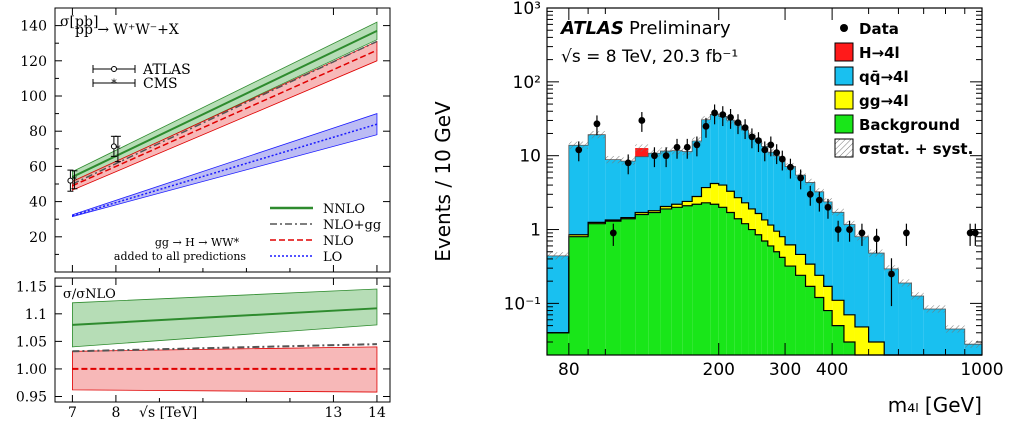  I want to click on lower-y-tick-label: 1.1, so click(36, 315).